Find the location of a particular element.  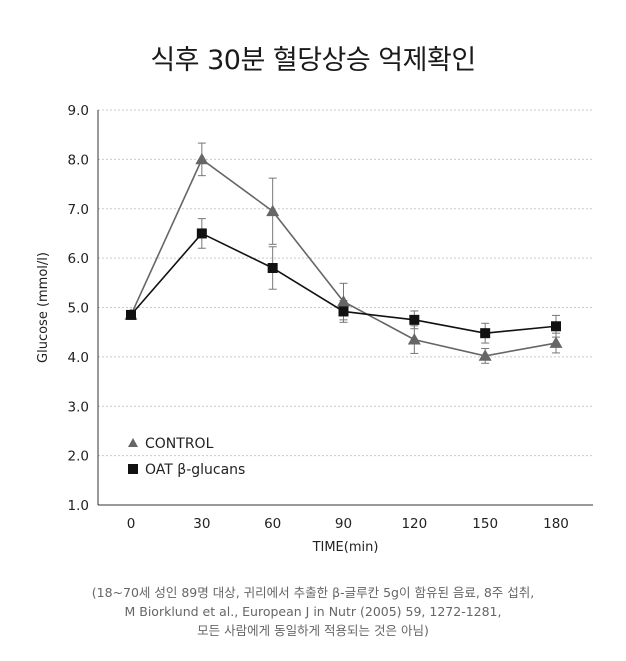

y-tick-label: 1.0 is located at coordinates (78, 506).